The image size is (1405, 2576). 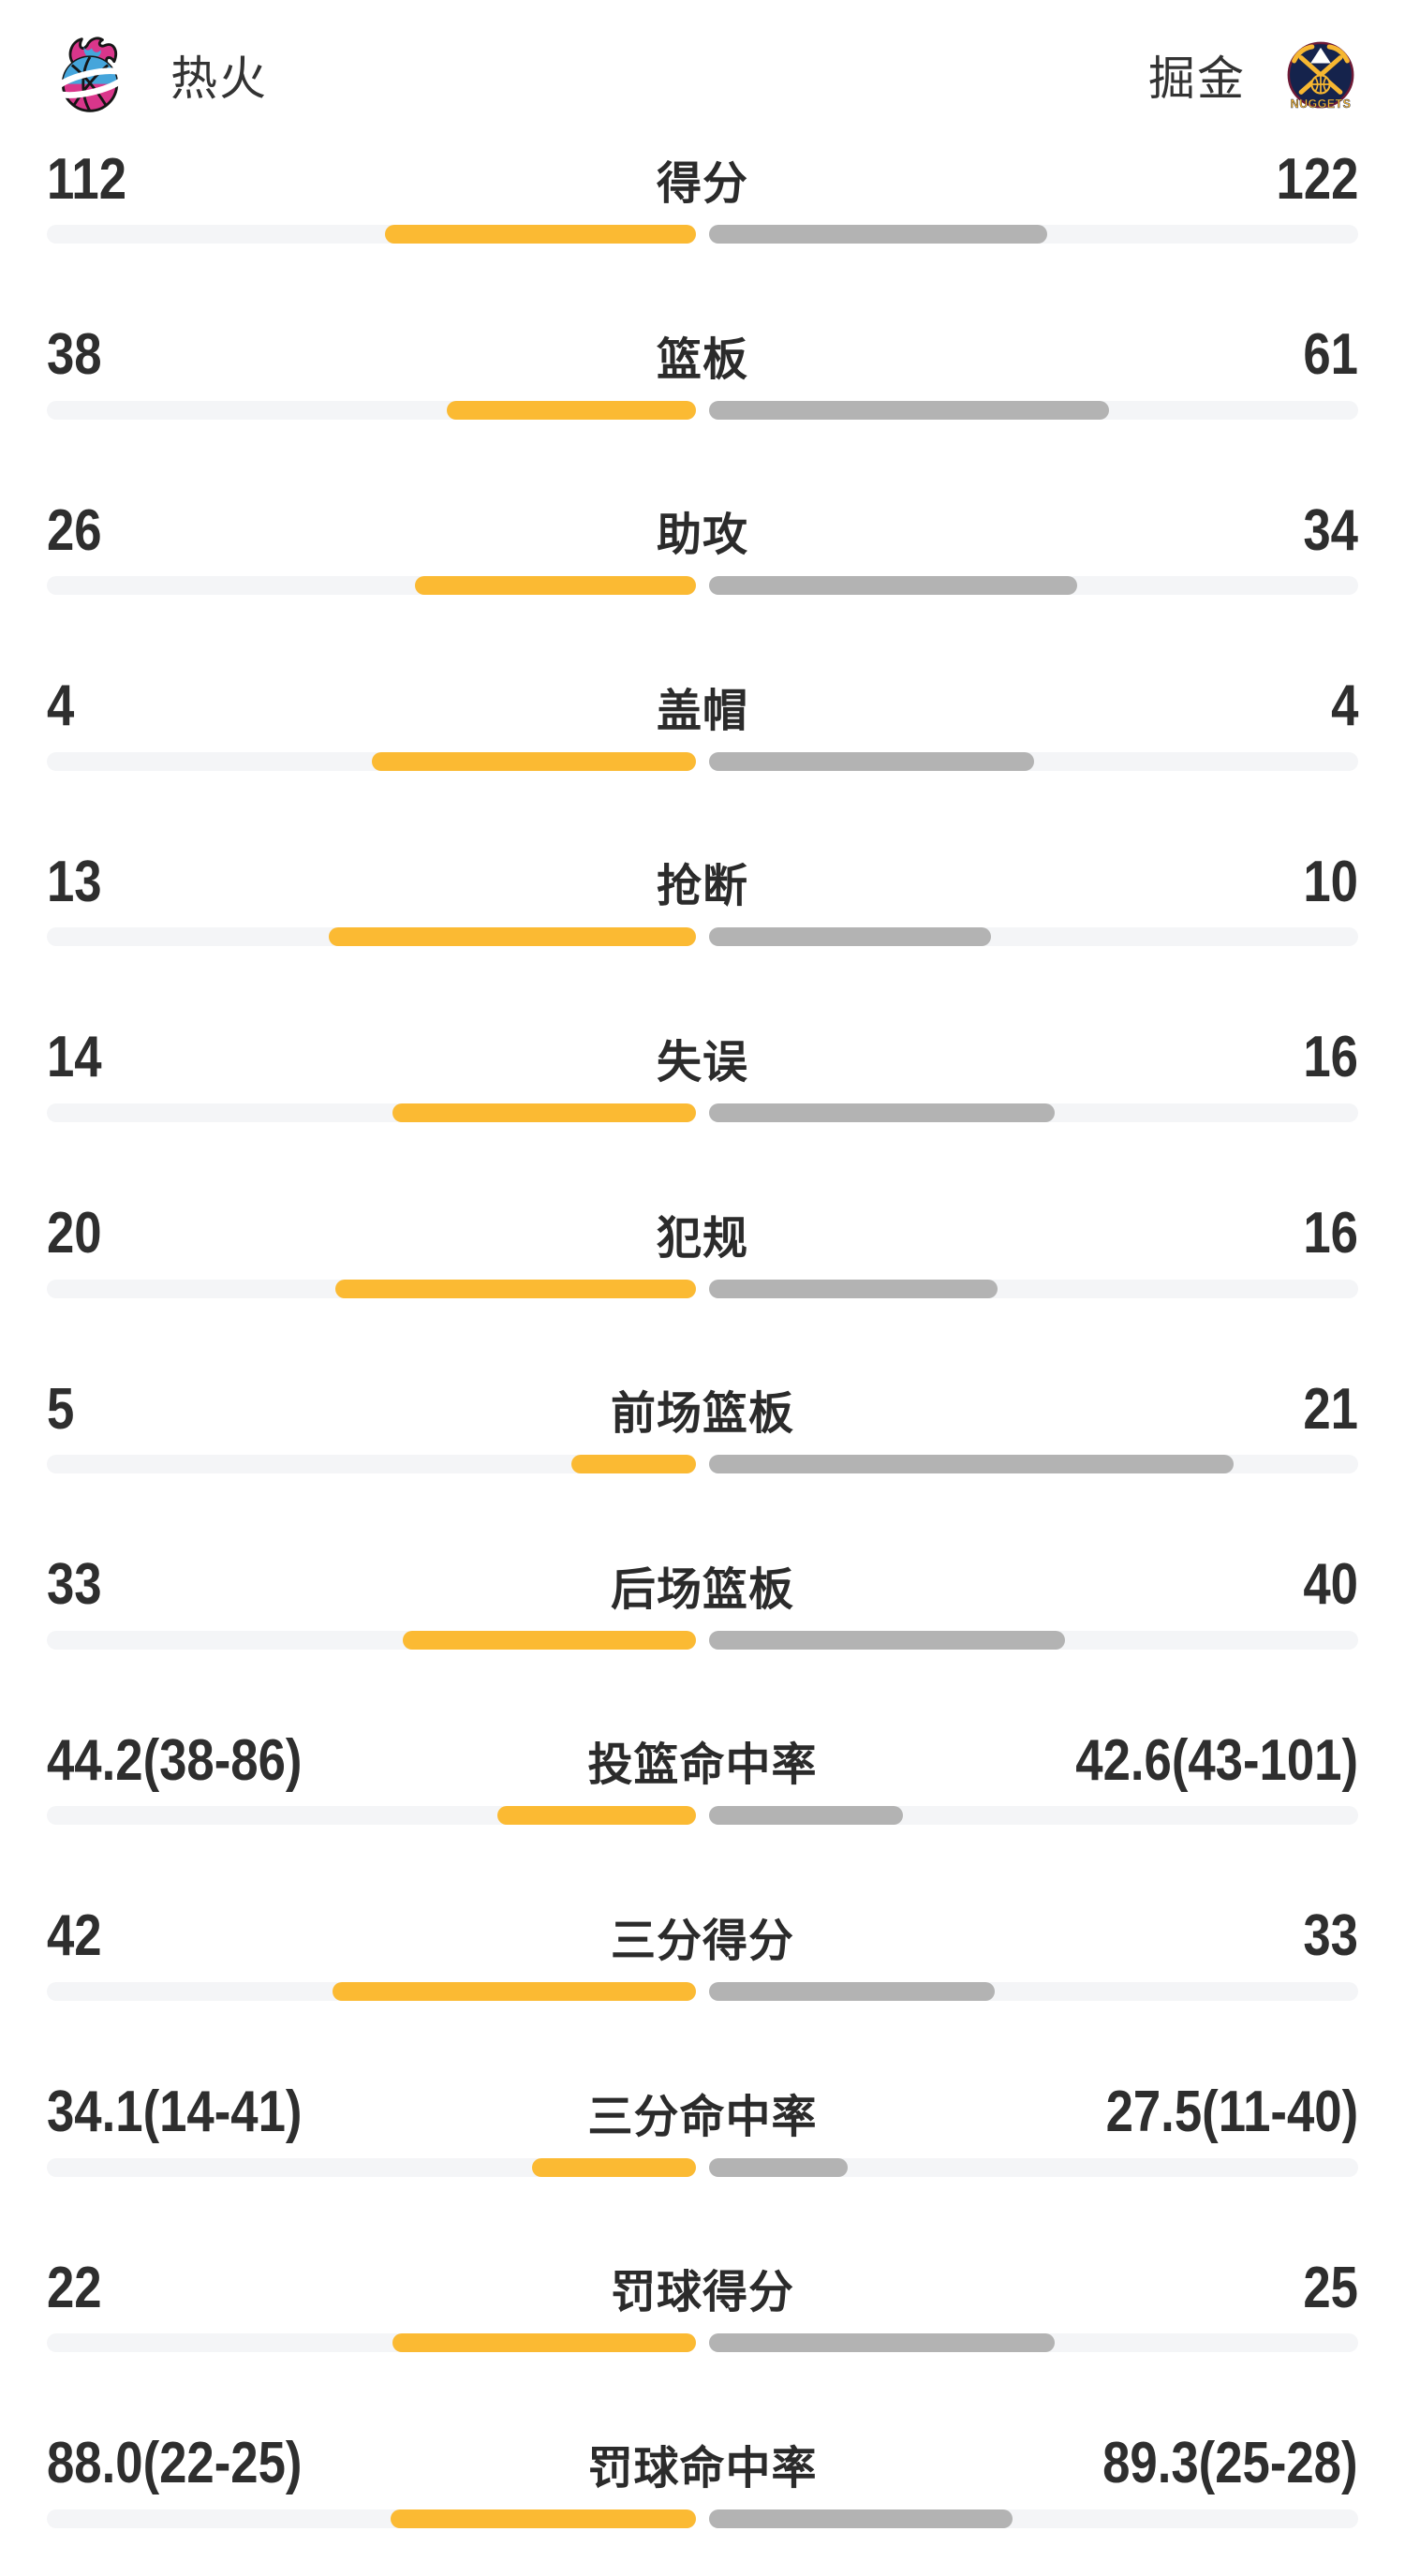 I want to click on away-stat-value: 40, so click(x=1331, y=1585).